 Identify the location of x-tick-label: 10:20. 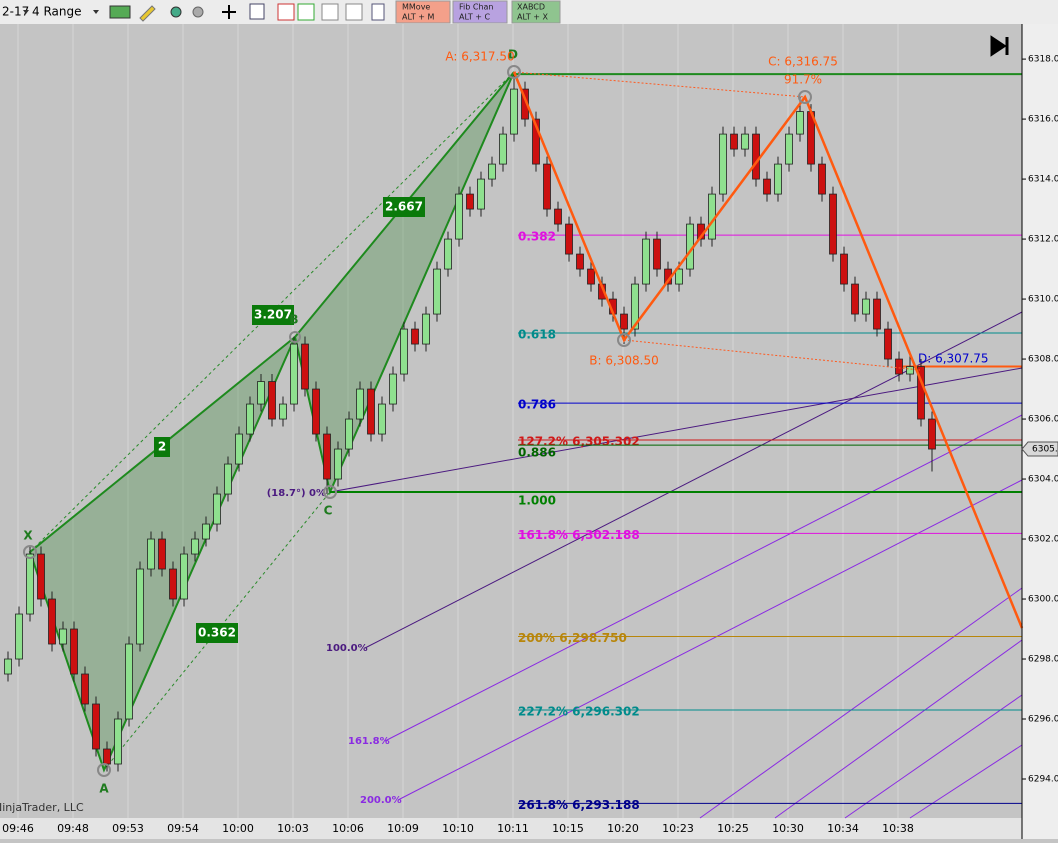
(623, 828).